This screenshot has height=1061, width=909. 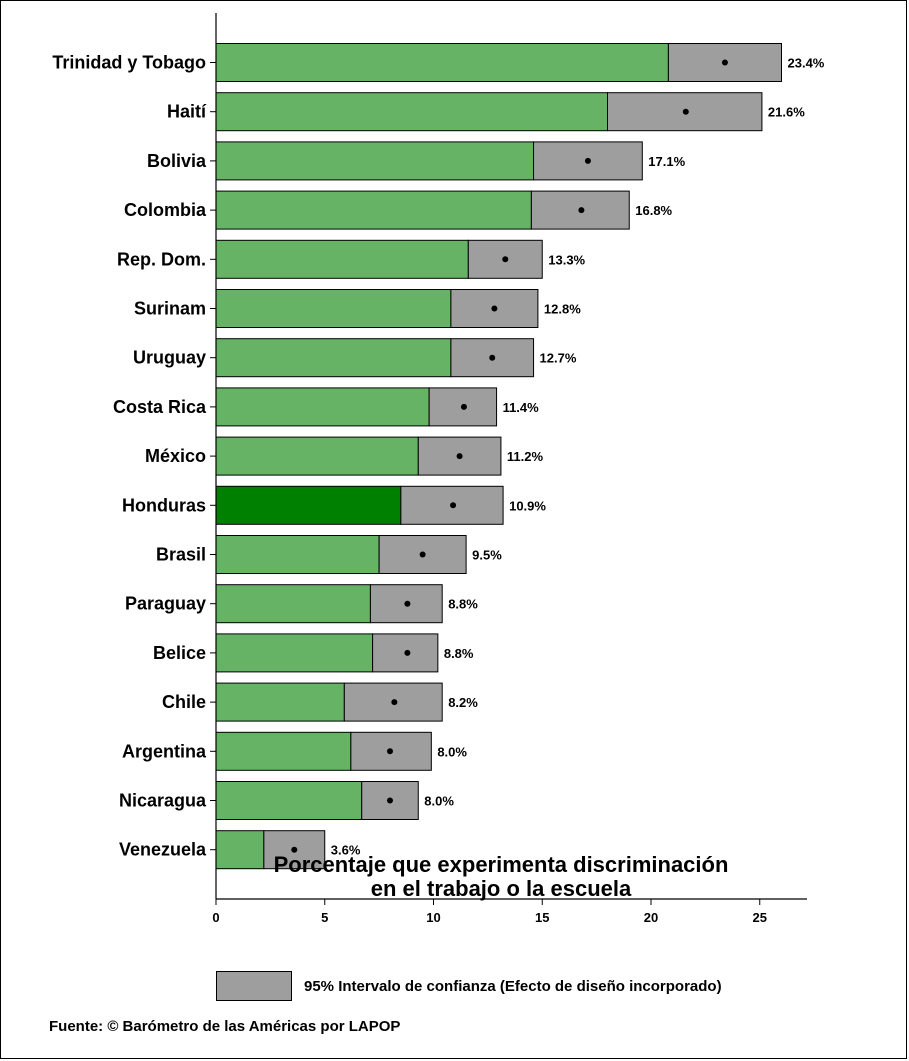 I want to click on bar-colombia, so click(x=373, y=210).